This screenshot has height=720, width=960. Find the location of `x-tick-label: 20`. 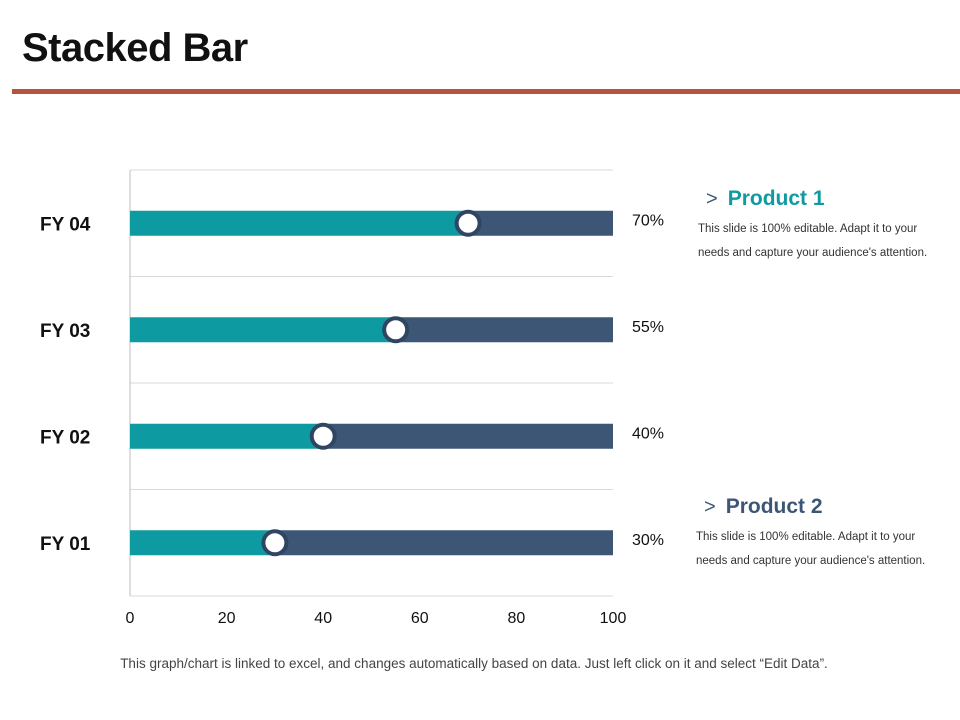

x-tick-label: 20 is located at coordinates (227, 618).